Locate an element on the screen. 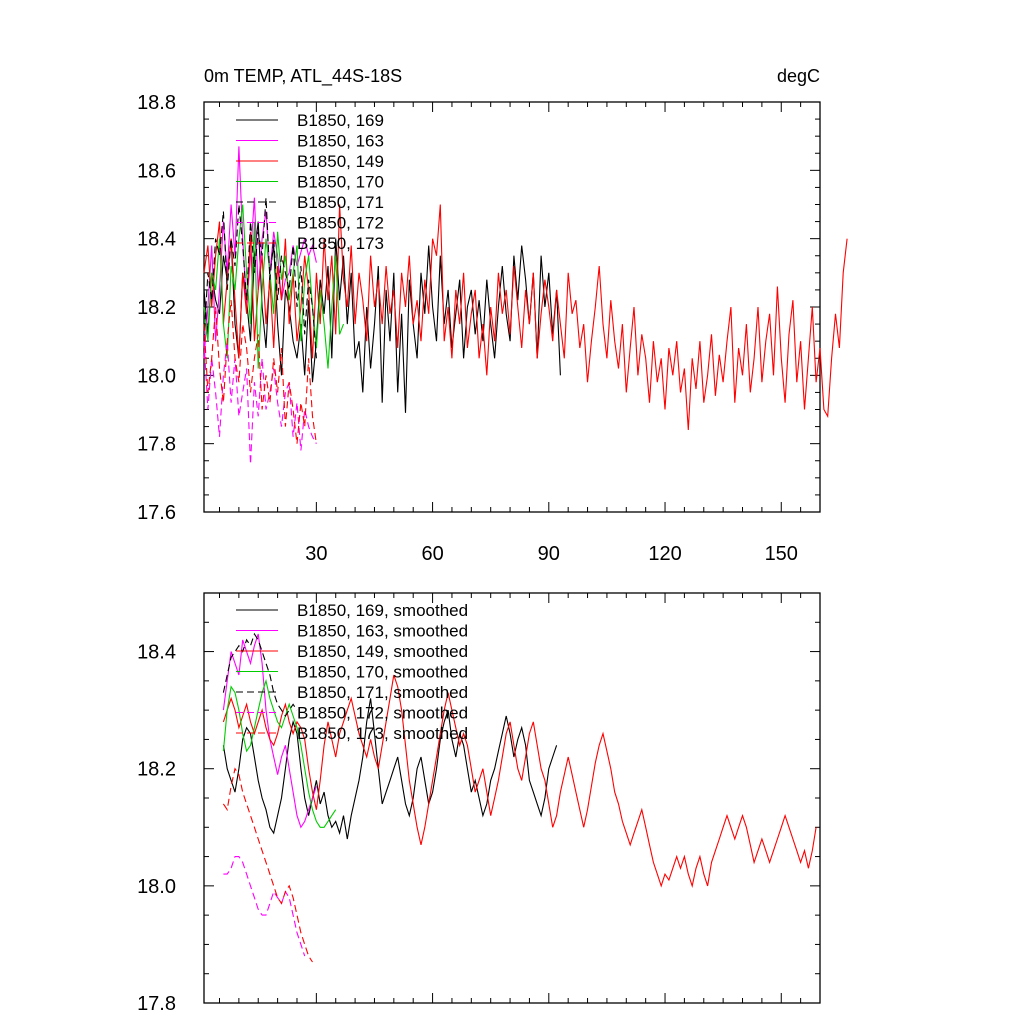 The width and height of the screenshot is (1024, 1024). legend-label-4: B1850, 171, smoothed is located at coordinates (382, 692).